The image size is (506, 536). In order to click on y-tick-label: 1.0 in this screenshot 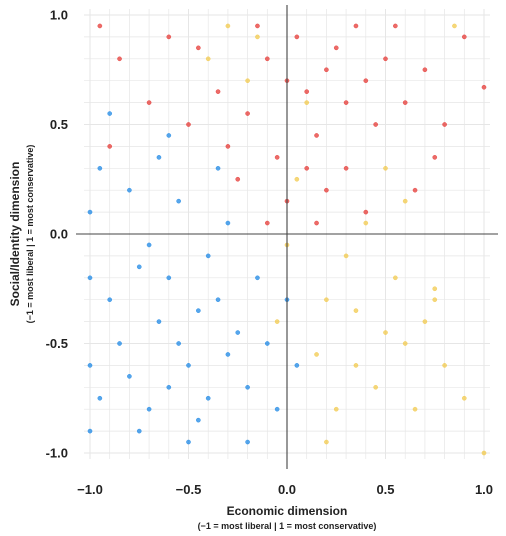, I will do `click(59, 15)`.